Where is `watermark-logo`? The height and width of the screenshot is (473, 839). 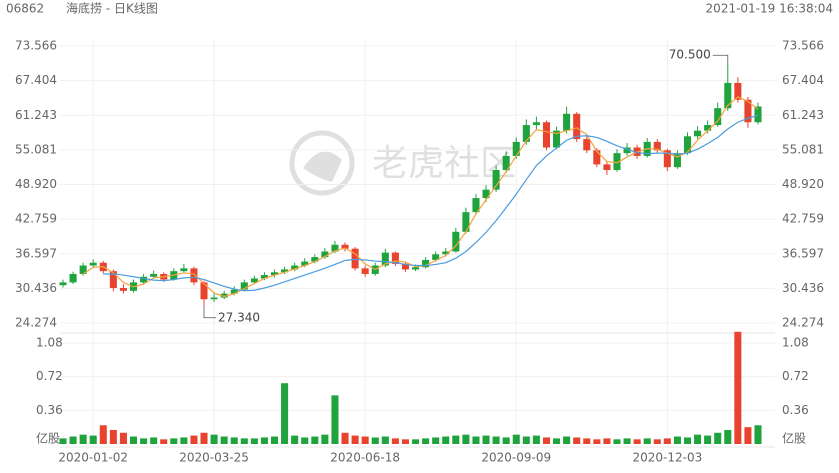
watermark-logo is located at coordinates (322, 163).